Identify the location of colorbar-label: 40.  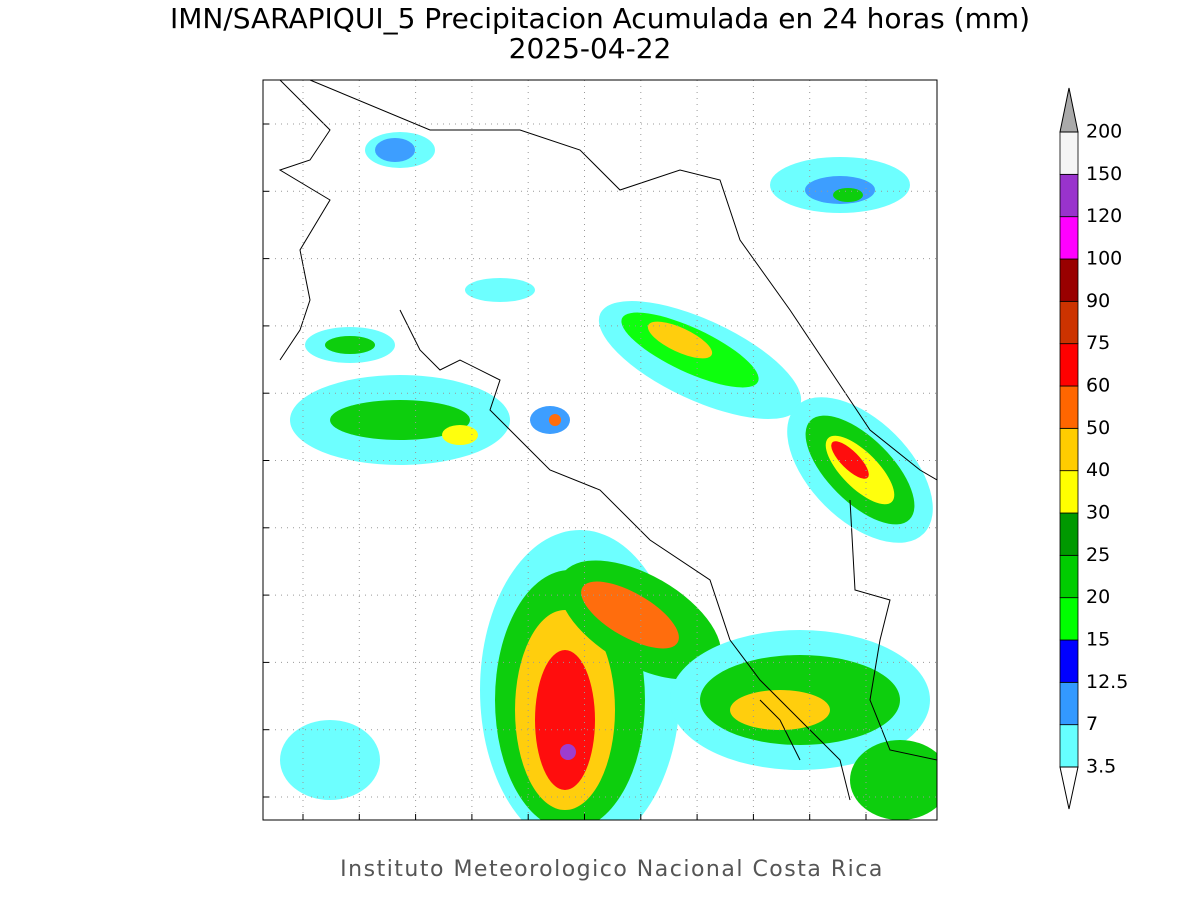
(1098, 470).